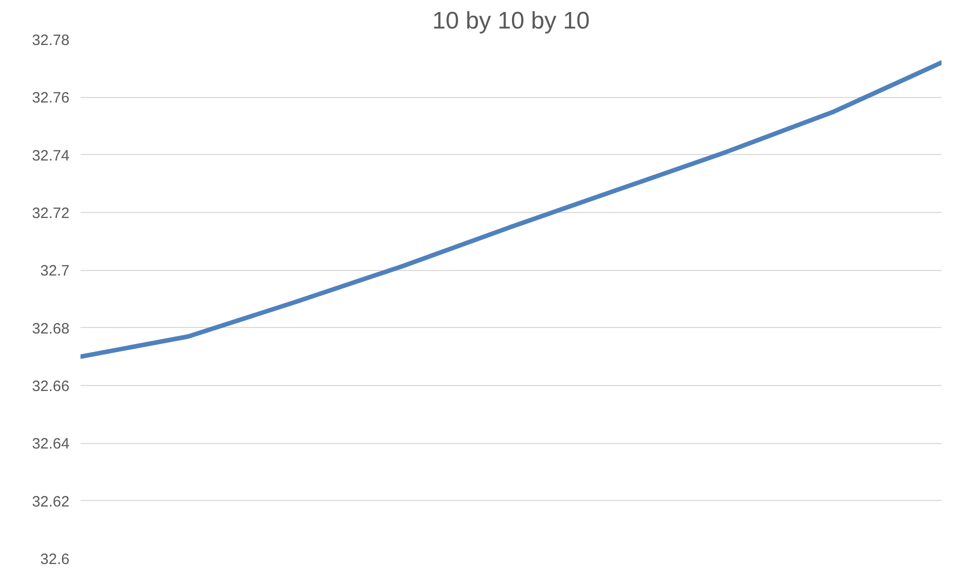  I want to click on y-tick-label: 32.66, so click(51, 386).